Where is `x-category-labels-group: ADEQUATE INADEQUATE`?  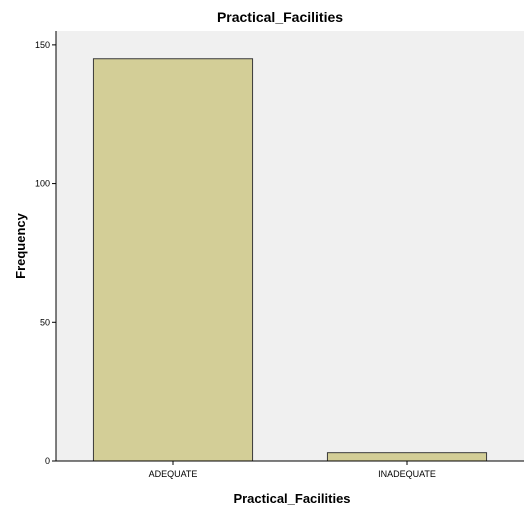 x-category-labels-group: ADEQUATE INADEQUATE is located at coordinates (292, 470).